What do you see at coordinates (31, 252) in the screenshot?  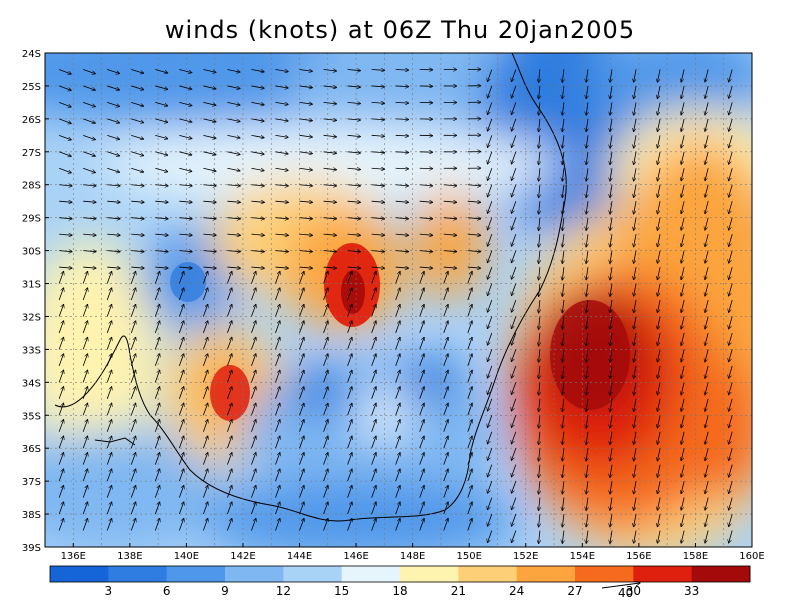 I see `lat-tick-label: 30S` at bounding box center [31, 252].